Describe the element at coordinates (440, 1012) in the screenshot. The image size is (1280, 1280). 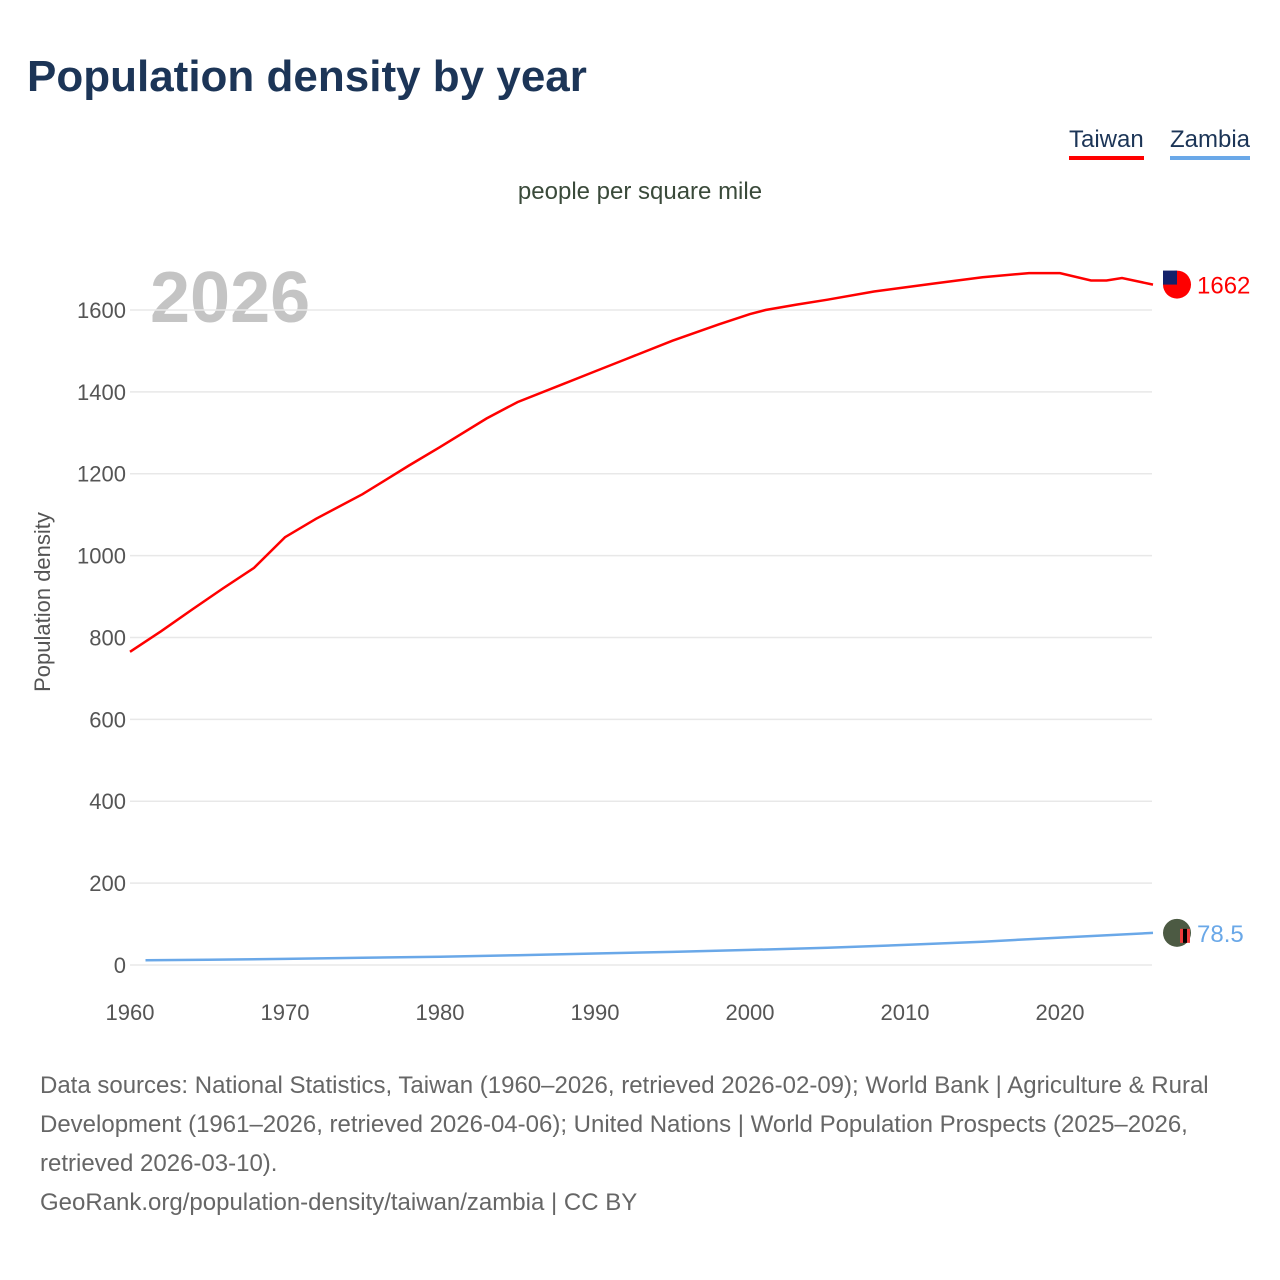
I see `x-tick-label: 1980` at that location.